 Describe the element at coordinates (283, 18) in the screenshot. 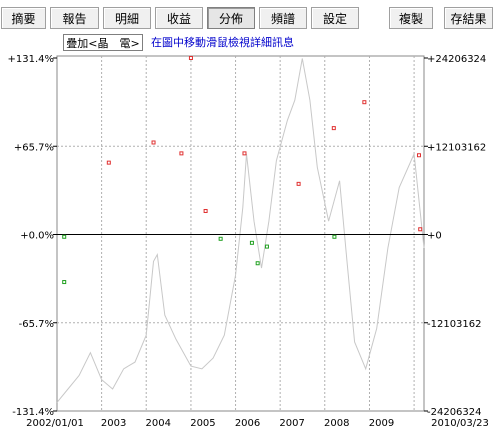

I see `tab-spectrum: 頻譜` at that location.